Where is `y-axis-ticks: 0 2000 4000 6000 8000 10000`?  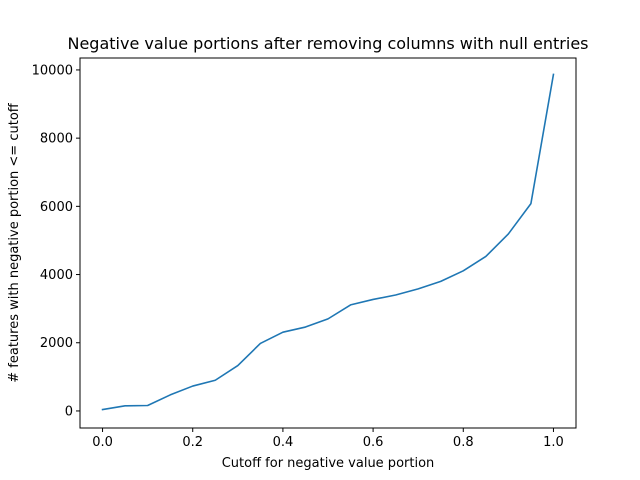
y-axis-ticks: 0 2000 4000 6000 8000 10000 is located at coordinates (56, 241).